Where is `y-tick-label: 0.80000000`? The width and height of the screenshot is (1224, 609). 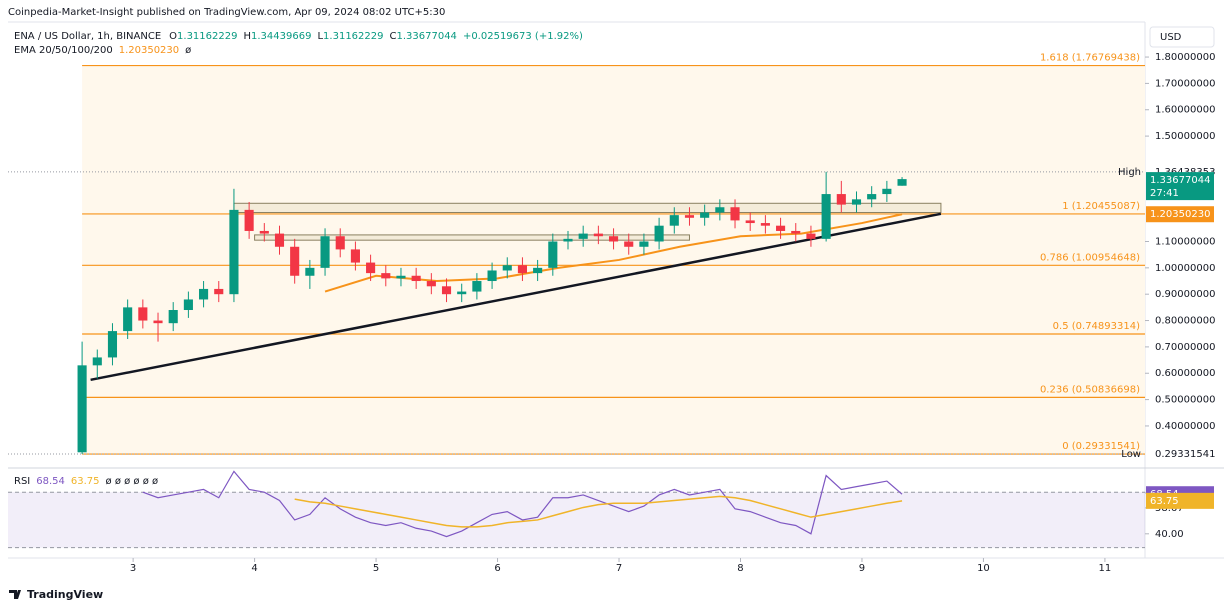 y-tick-label: 0.80000000 is located at coordinates (1185, 321).